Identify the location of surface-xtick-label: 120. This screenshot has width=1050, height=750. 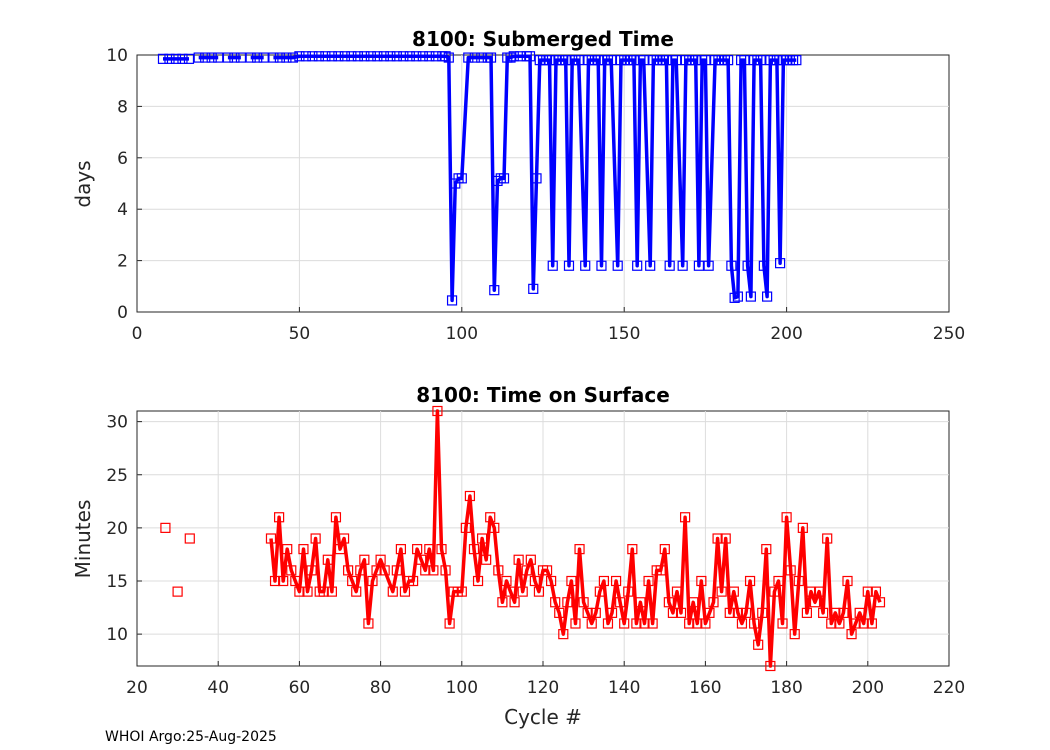
(543, 688).